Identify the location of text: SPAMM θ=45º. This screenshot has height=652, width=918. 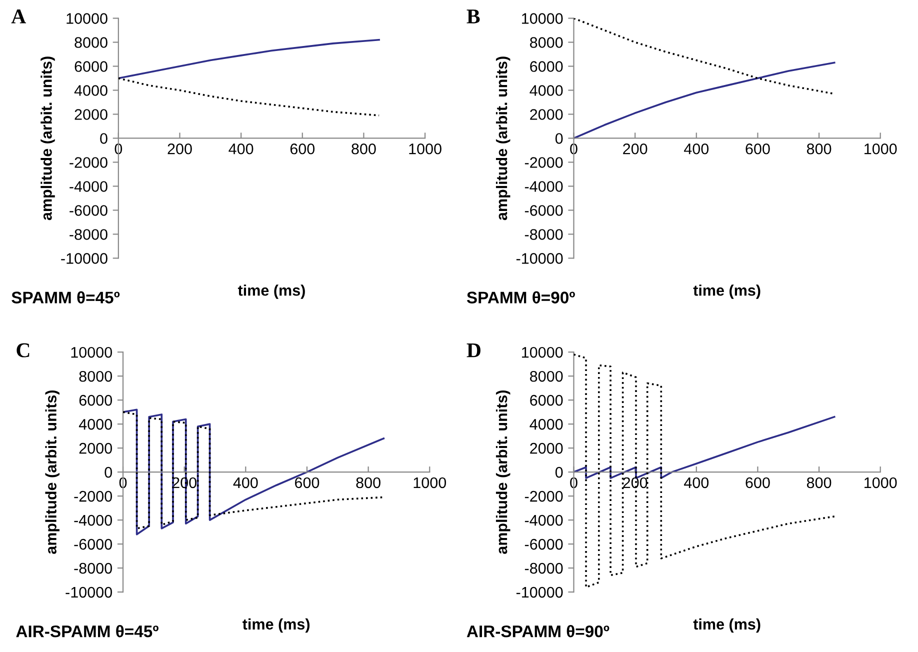
(66, 297).